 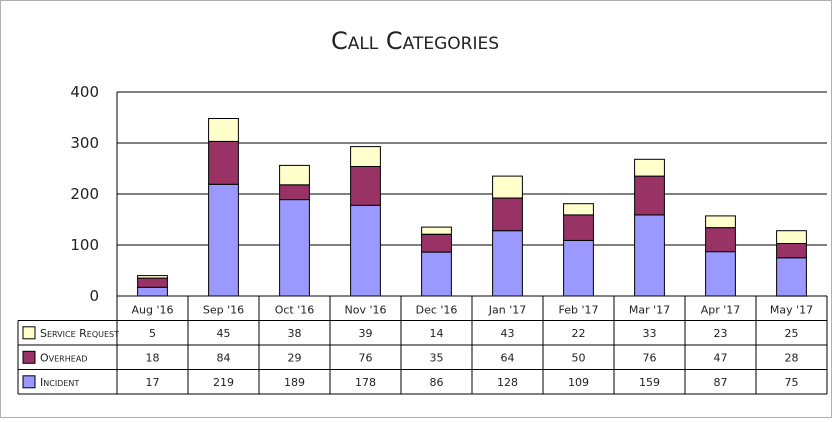 I want to click on chart-title: Call Categories, so click(x=415, y=41).